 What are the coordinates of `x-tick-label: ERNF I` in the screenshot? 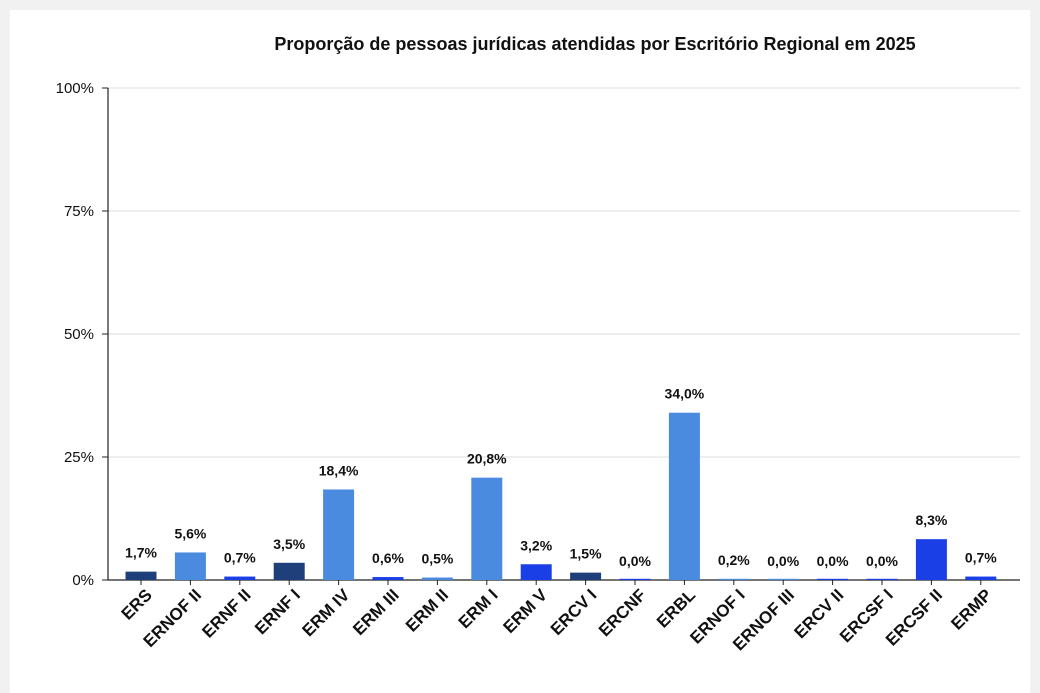 It's located at (277, 611).